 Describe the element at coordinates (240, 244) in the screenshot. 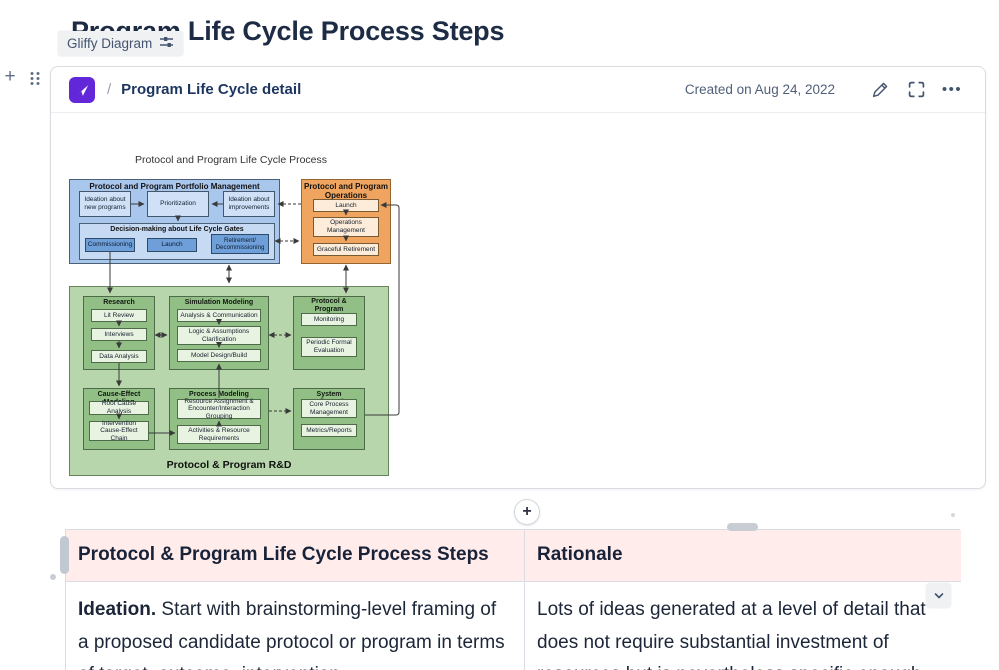

I see `gate-retirement-decommissioning: Retirement/ Decommissioning` at that location.